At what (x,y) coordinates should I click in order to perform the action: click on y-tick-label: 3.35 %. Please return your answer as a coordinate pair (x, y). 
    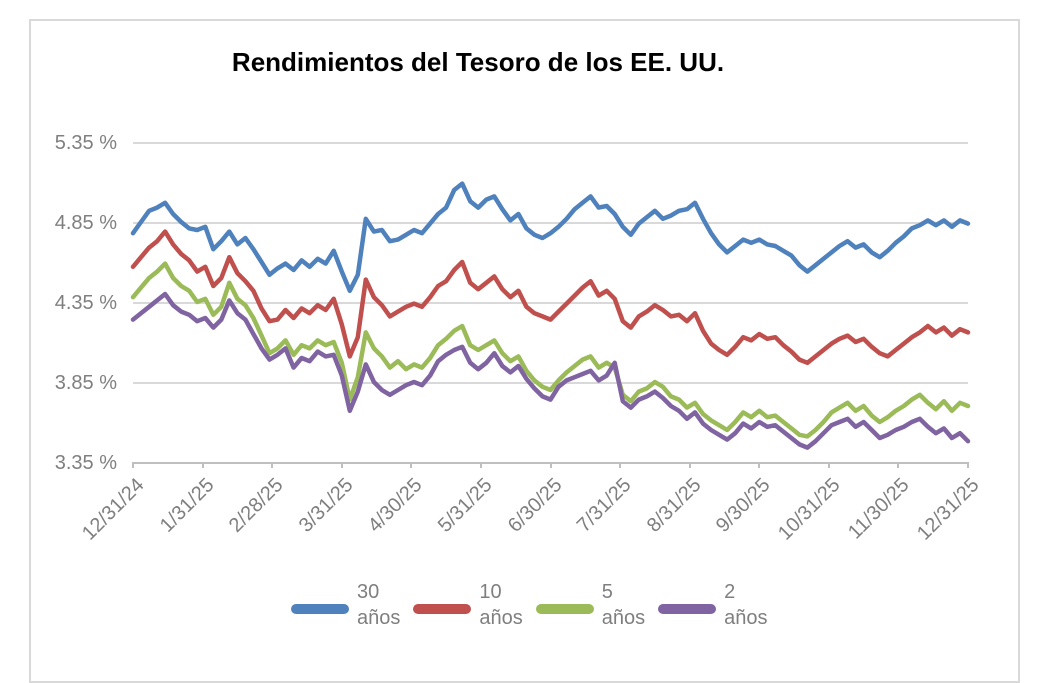
    Looking at the image, I should click on (85, 463).